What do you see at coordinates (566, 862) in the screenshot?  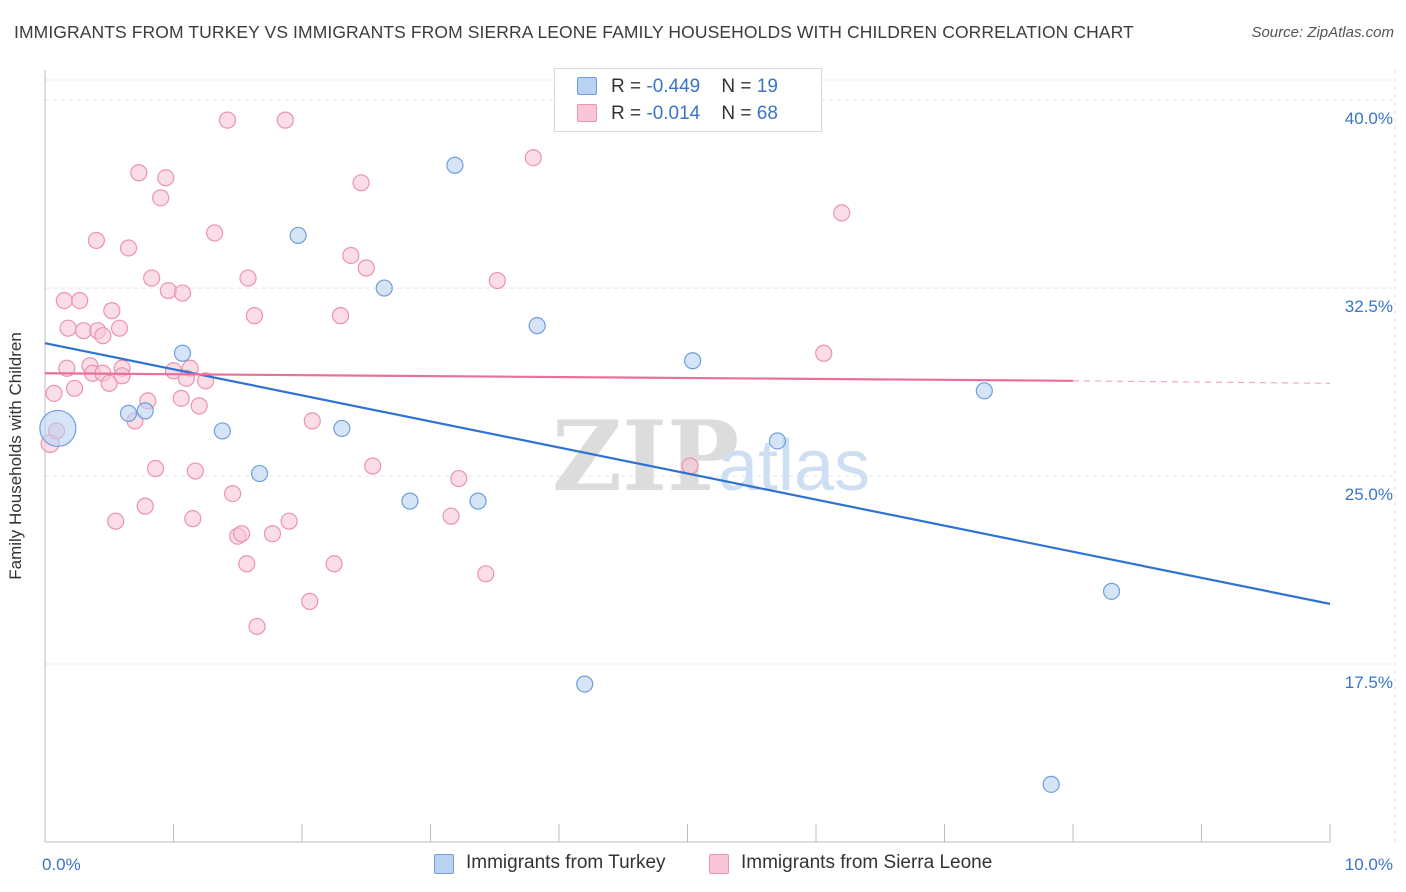 I see `legend-turkey-label: Immigrants from Turkey` at bounding box center [566, 862].